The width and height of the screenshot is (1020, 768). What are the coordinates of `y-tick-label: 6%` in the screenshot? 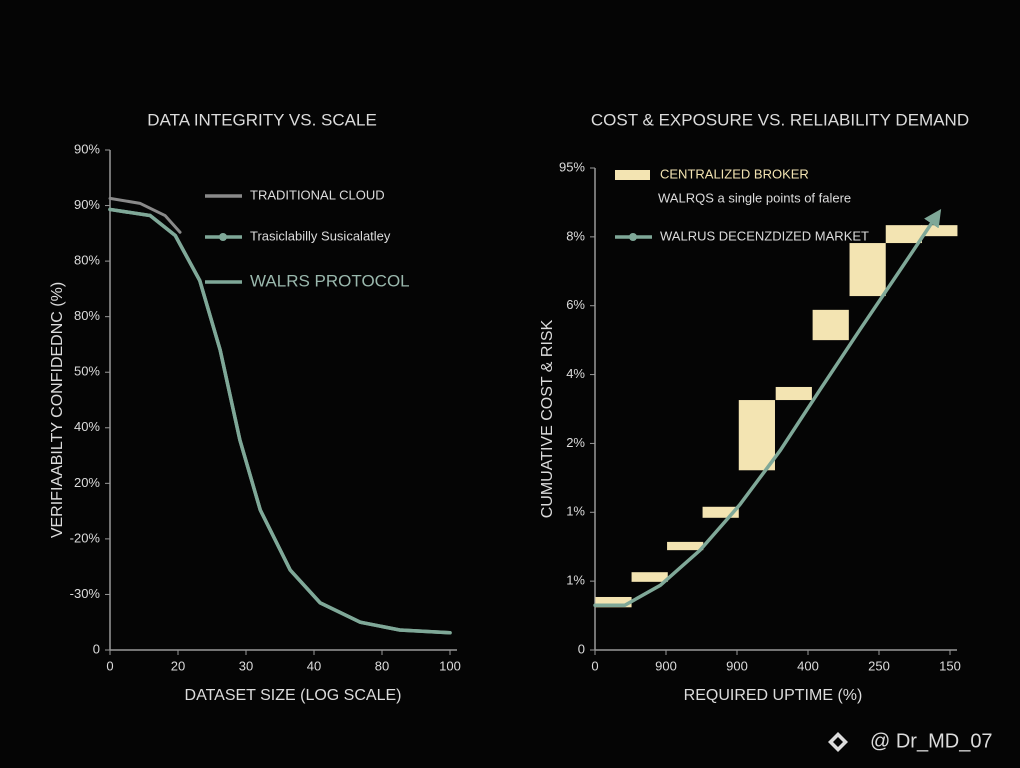 It's located at (575, 304).